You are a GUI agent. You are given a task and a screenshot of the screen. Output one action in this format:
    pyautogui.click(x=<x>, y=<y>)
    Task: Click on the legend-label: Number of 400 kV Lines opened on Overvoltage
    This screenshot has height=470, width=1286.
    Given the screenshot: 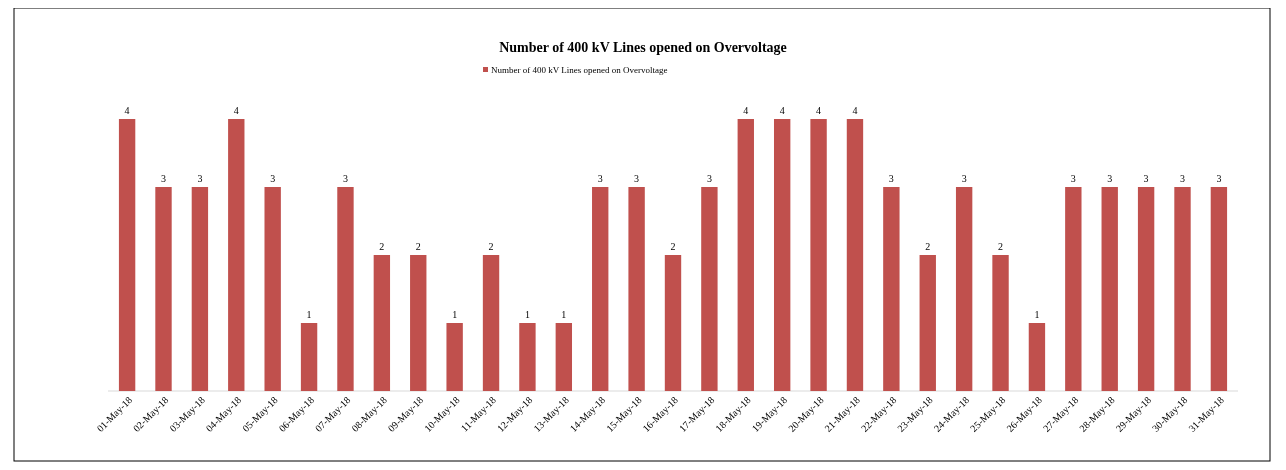 What is the action you would take?
    pyautogui.click(x=579, y=70)
    